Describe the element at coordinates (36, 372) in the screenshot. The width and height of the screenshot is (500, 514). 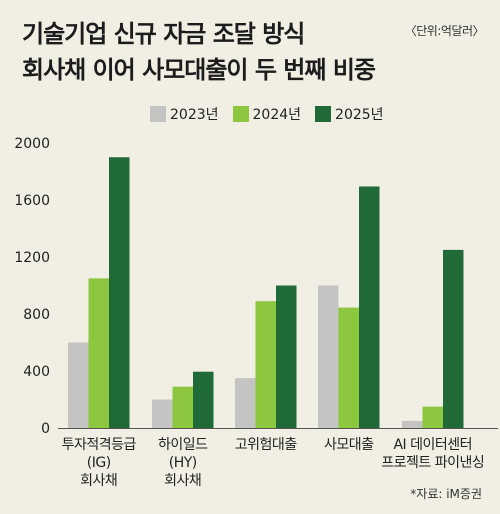
I see `y-tick-label-400: 400` at that location.